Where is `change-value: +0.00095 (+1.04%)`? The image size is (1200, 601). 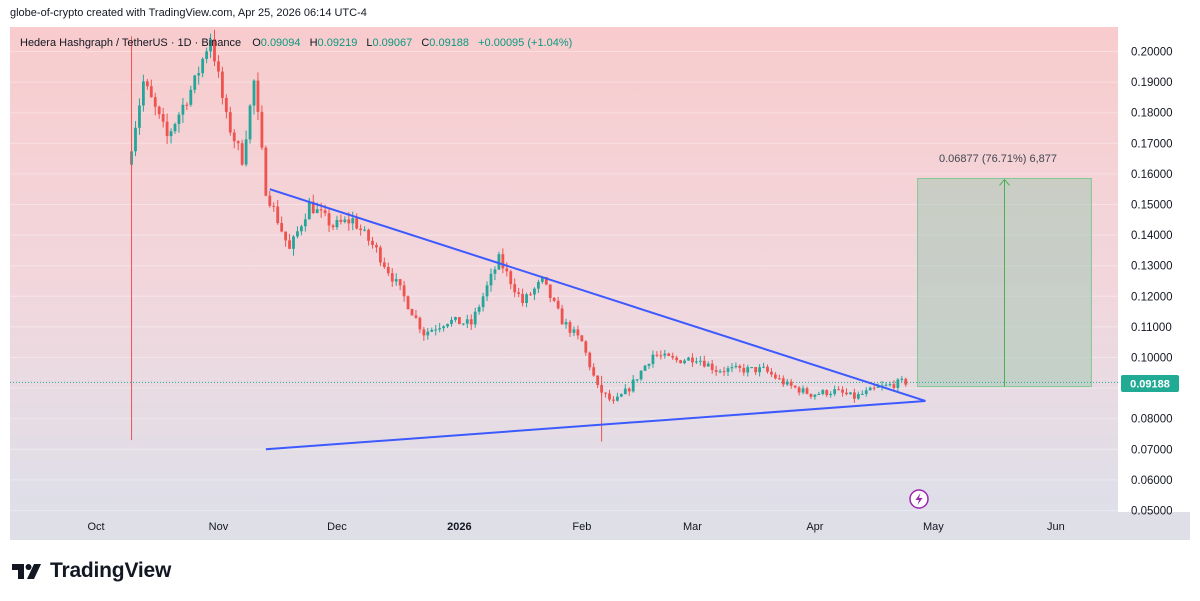
change-value: +0.00095 (+1.04%) is located at coordinates (525, 43).